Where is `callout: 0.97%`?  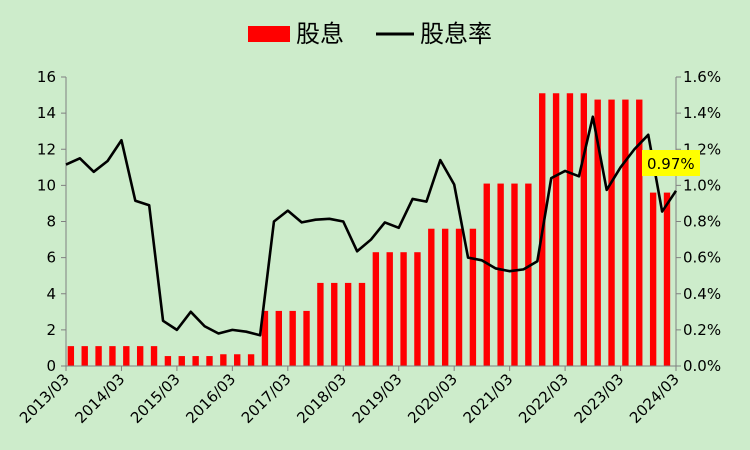 callout: 0.97% is located at coordinates (671, 163).